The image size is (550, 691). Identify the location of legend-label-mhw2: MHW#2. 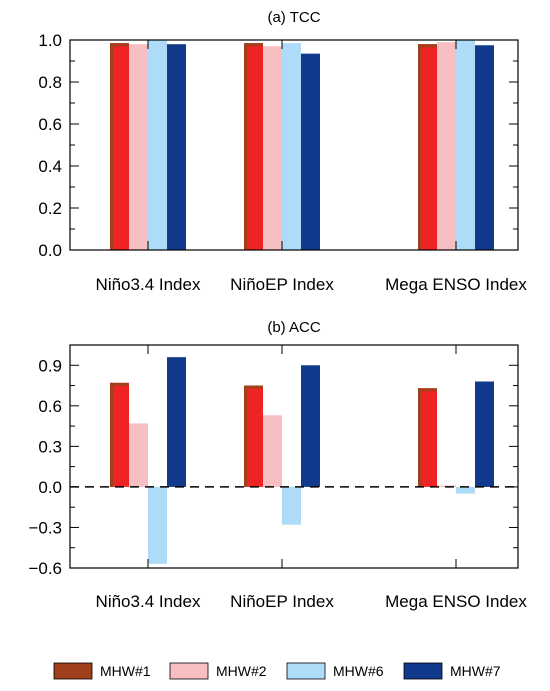
(241, 671).